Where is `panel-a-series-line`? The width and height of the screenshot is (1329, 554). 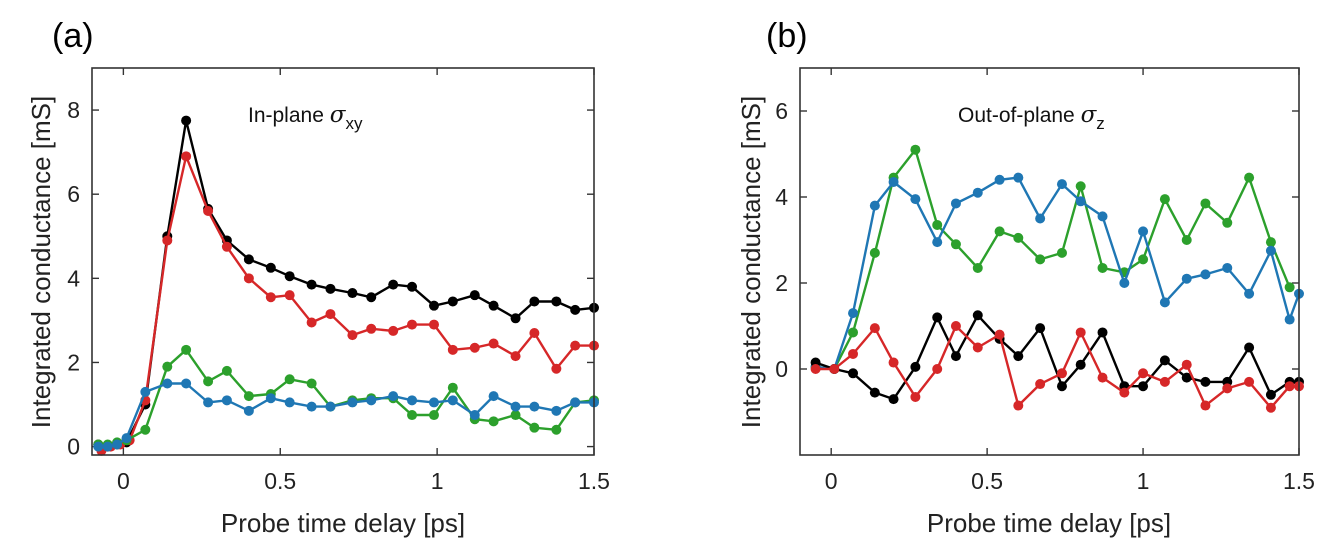 panel-a-series-line is located at coordinates (346, 397).